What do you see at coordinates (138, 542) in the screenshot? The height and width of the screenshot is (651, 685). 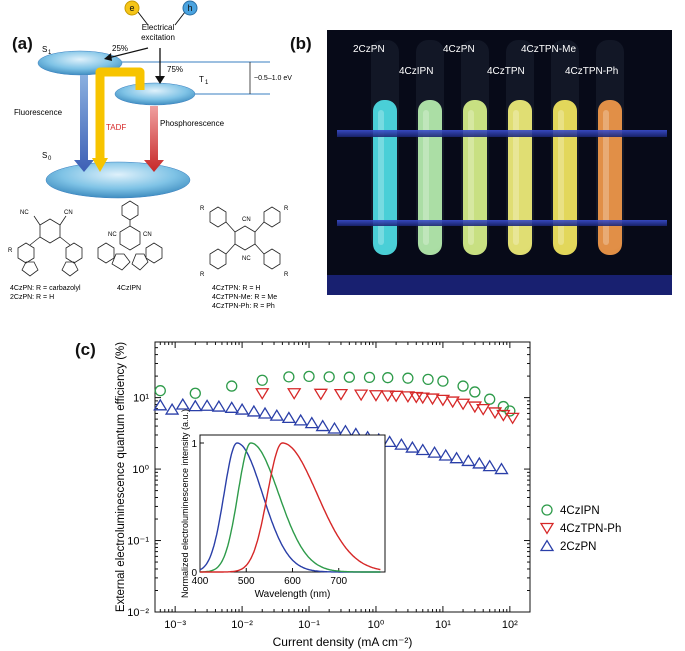 I see `y-tick-label: 10⁻¹` at bounding box center [138, 542].